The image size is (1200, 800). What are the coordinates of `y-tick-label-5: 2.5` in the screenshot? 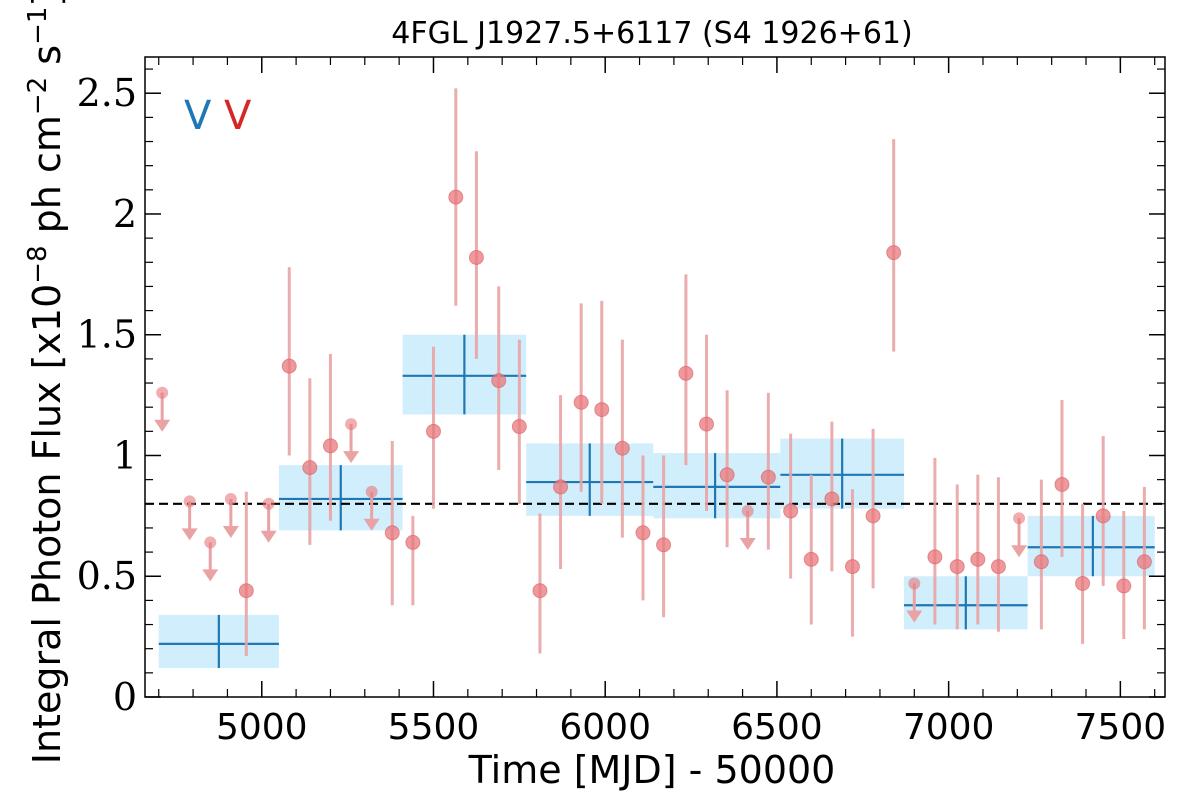 It's located at (107, 93).